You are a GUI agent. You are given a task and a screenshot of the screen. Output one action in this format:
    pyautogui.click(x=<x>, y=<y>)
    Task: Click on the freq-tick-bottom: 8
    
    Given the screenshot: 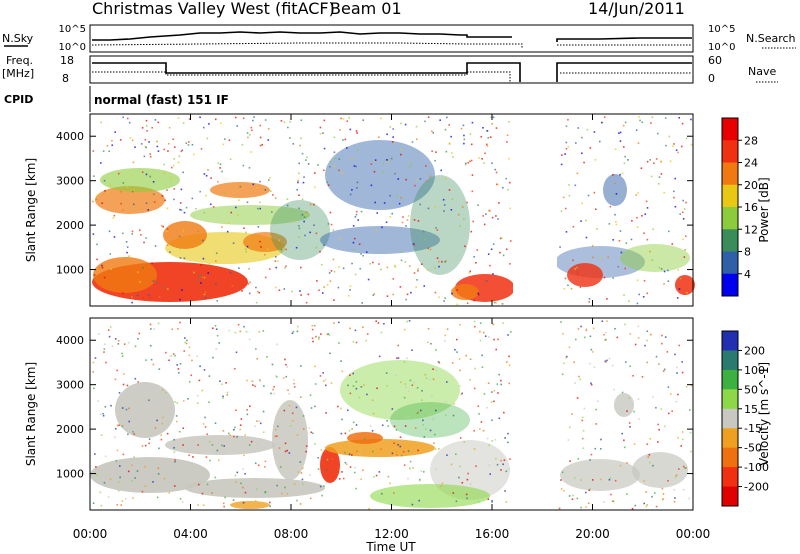 What is the action you would take?
    pyautogui.click(x=65, y=78)
    